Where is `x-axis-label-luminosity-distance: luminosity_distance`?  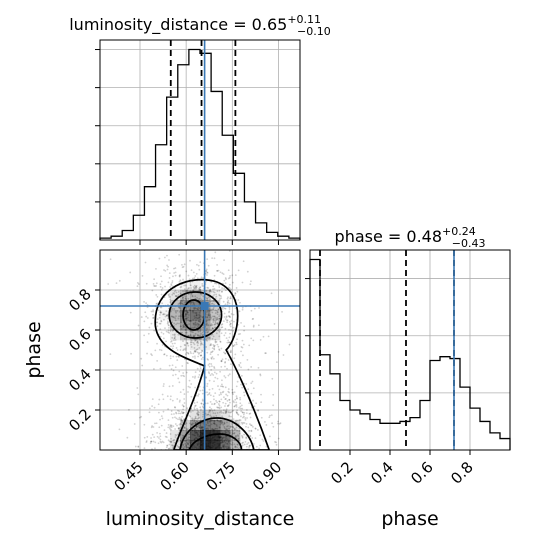
x-axis-label-luminosity-distance: luminosity_distance is located at coordinates (200, 519).